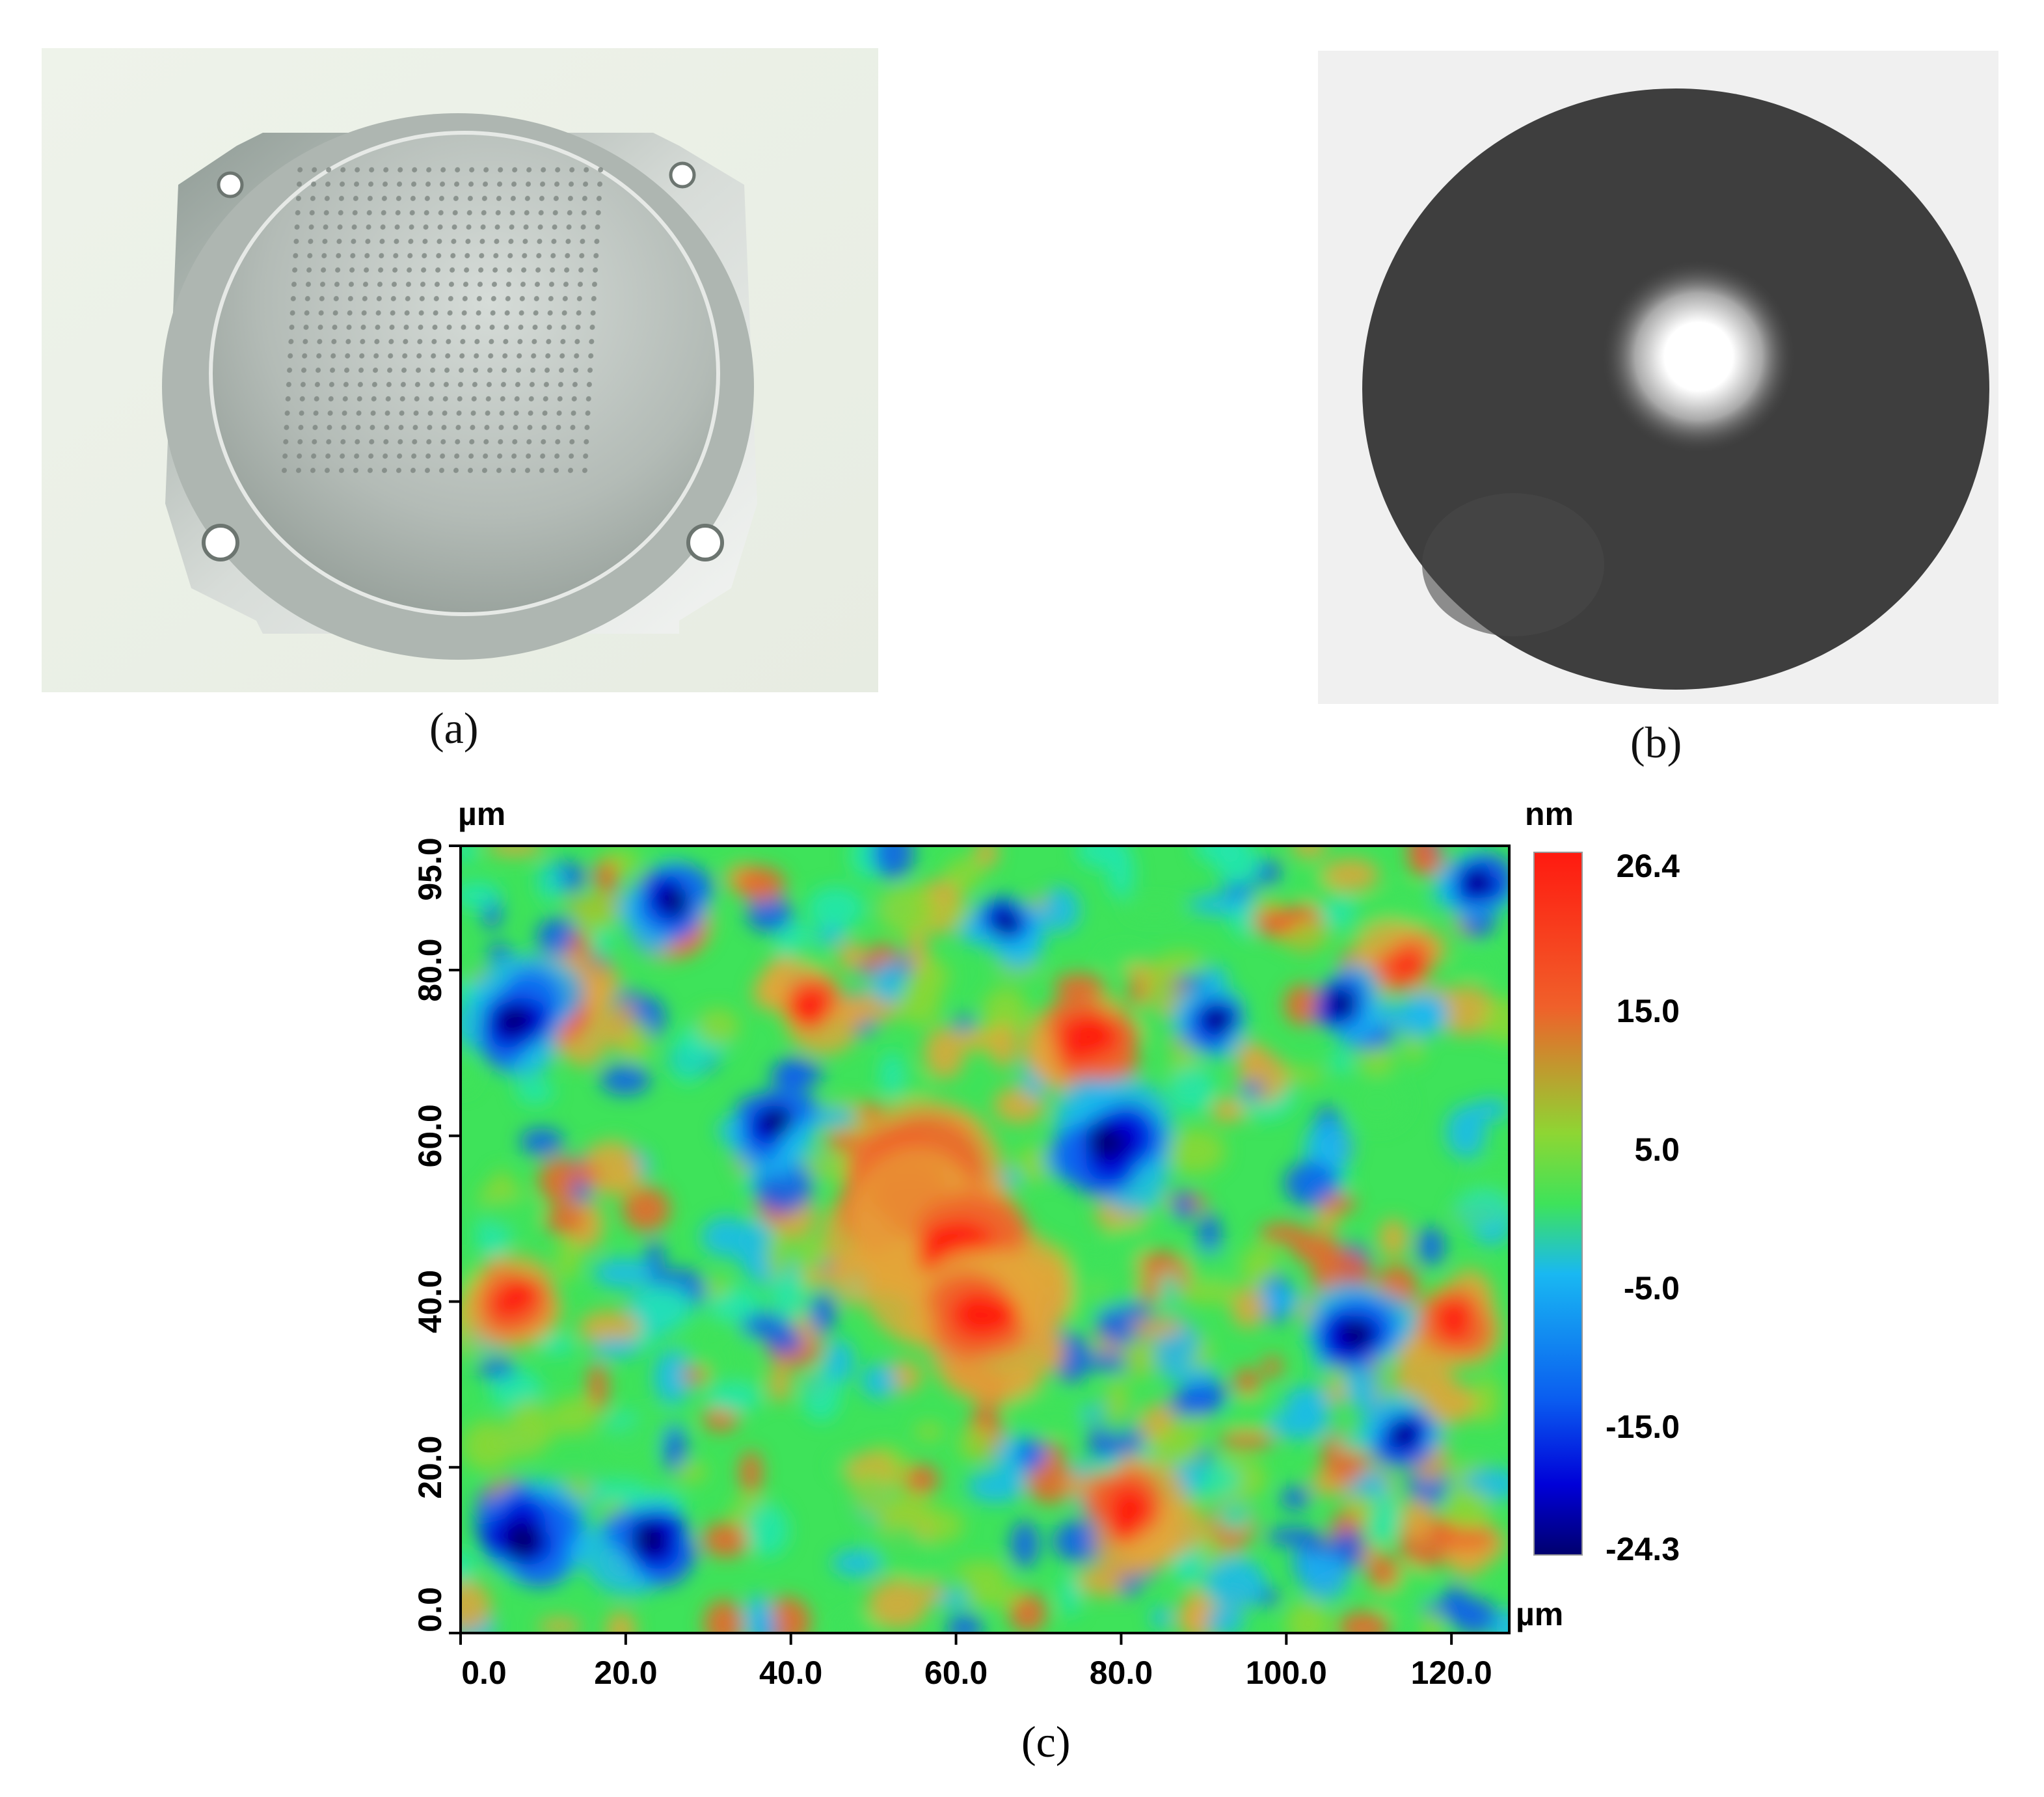  I want to click on x-axis: 0.0 20.0 40.0 60.0 80.0 100.0 120.0, so click(976, 1662).